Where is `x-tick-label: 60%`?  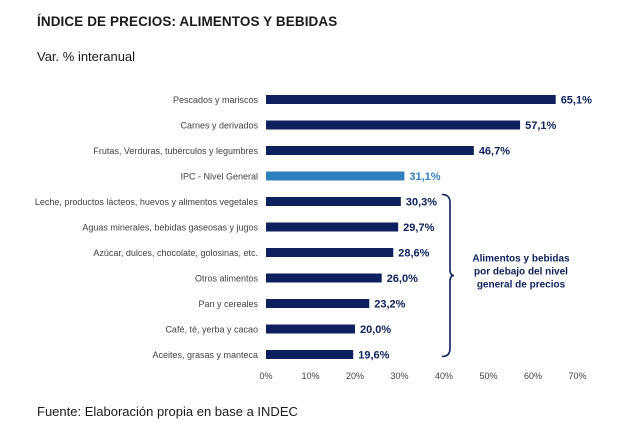
x-tick-label: 60% is located at coordinates (533, 376).